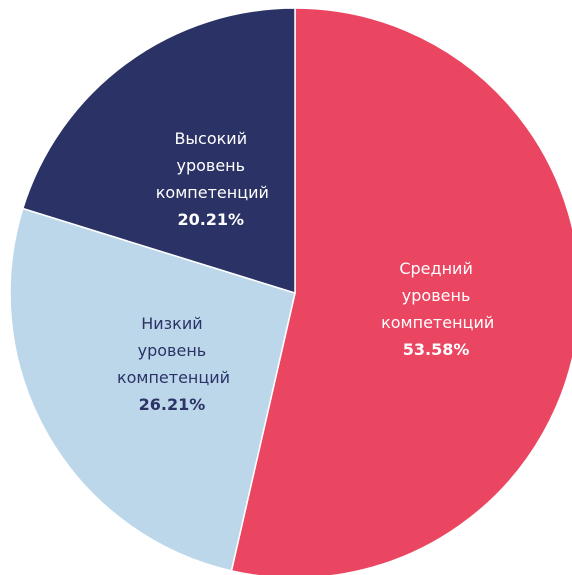  What do you see at coordinates (173, 350) in the screenshot?
I see `category-label: Низкий уровень компетенций` at bounding box center [173, 350].